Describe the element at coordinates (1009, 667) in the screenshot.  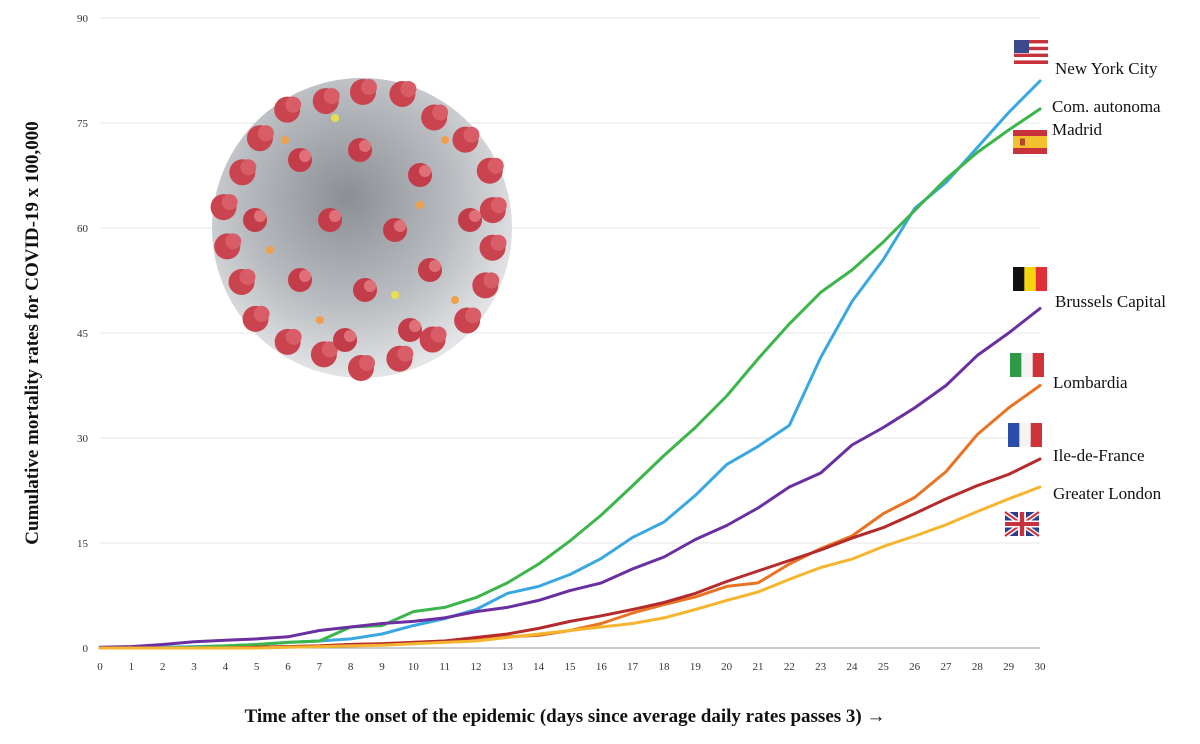
I see `x-tick-label-29: 29` at that location.